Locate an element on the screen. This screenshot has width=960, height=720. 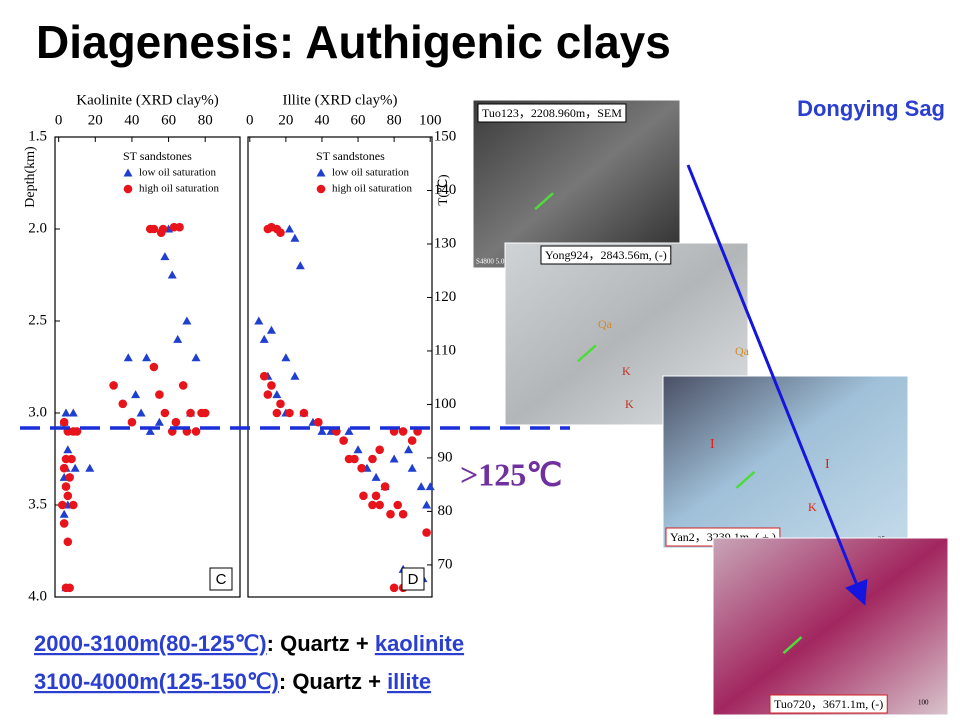
legend-marker is located at coordinates (128, 172).